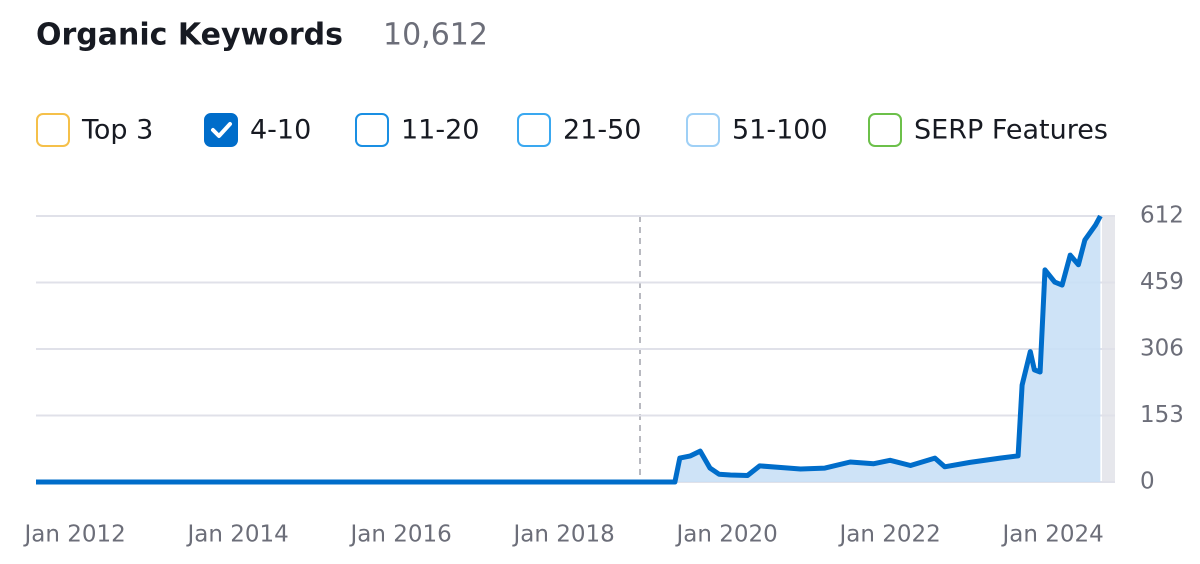  I want to click on check-mark, so click(221, 130).